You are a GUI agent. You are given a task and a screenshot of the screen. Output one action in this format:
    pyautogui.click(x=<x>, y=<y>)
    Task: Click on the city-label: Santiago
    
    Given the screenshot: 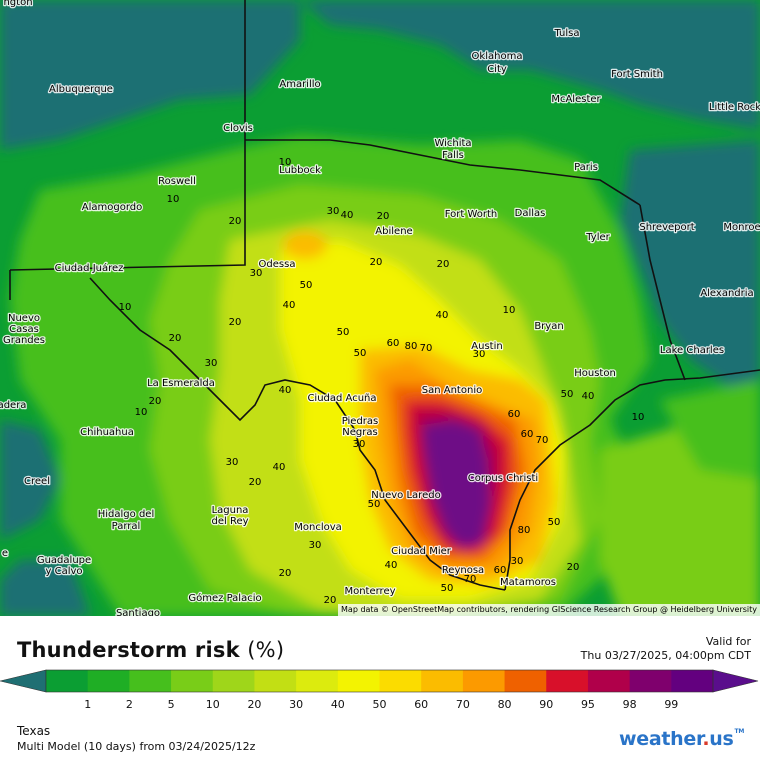 What is the action you would take?
    pyautogui.click(x=138, y=612)
    